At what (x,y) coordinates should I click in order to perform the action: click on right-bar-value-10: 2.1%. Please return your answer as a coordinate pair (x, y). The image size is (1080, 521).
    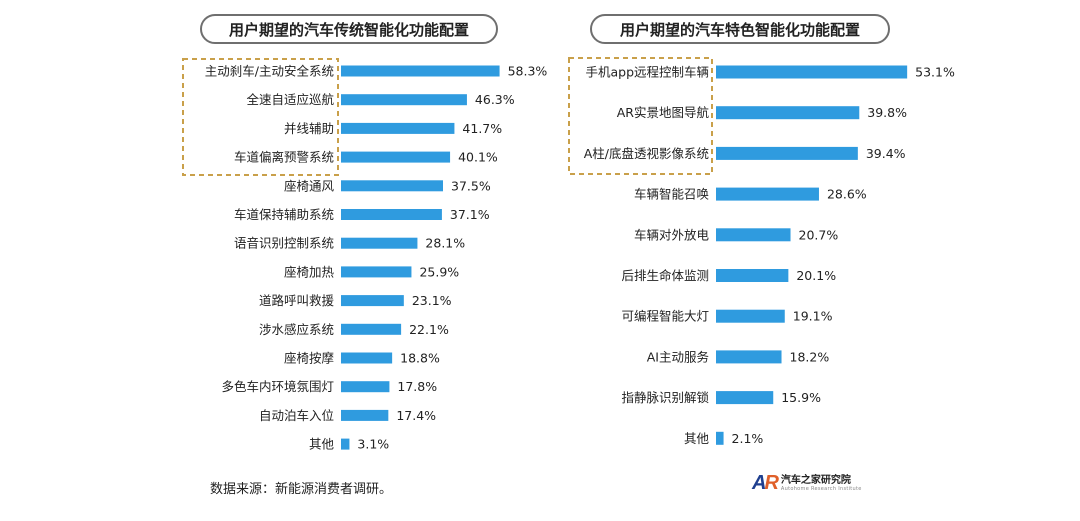
    Looking at the image, I should click on (748, 438).